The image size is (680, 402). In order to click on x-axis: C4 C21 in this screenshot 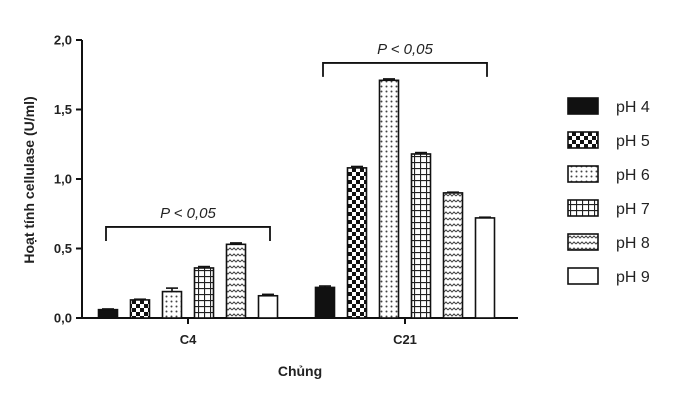, I will do `click(300, 332)`.